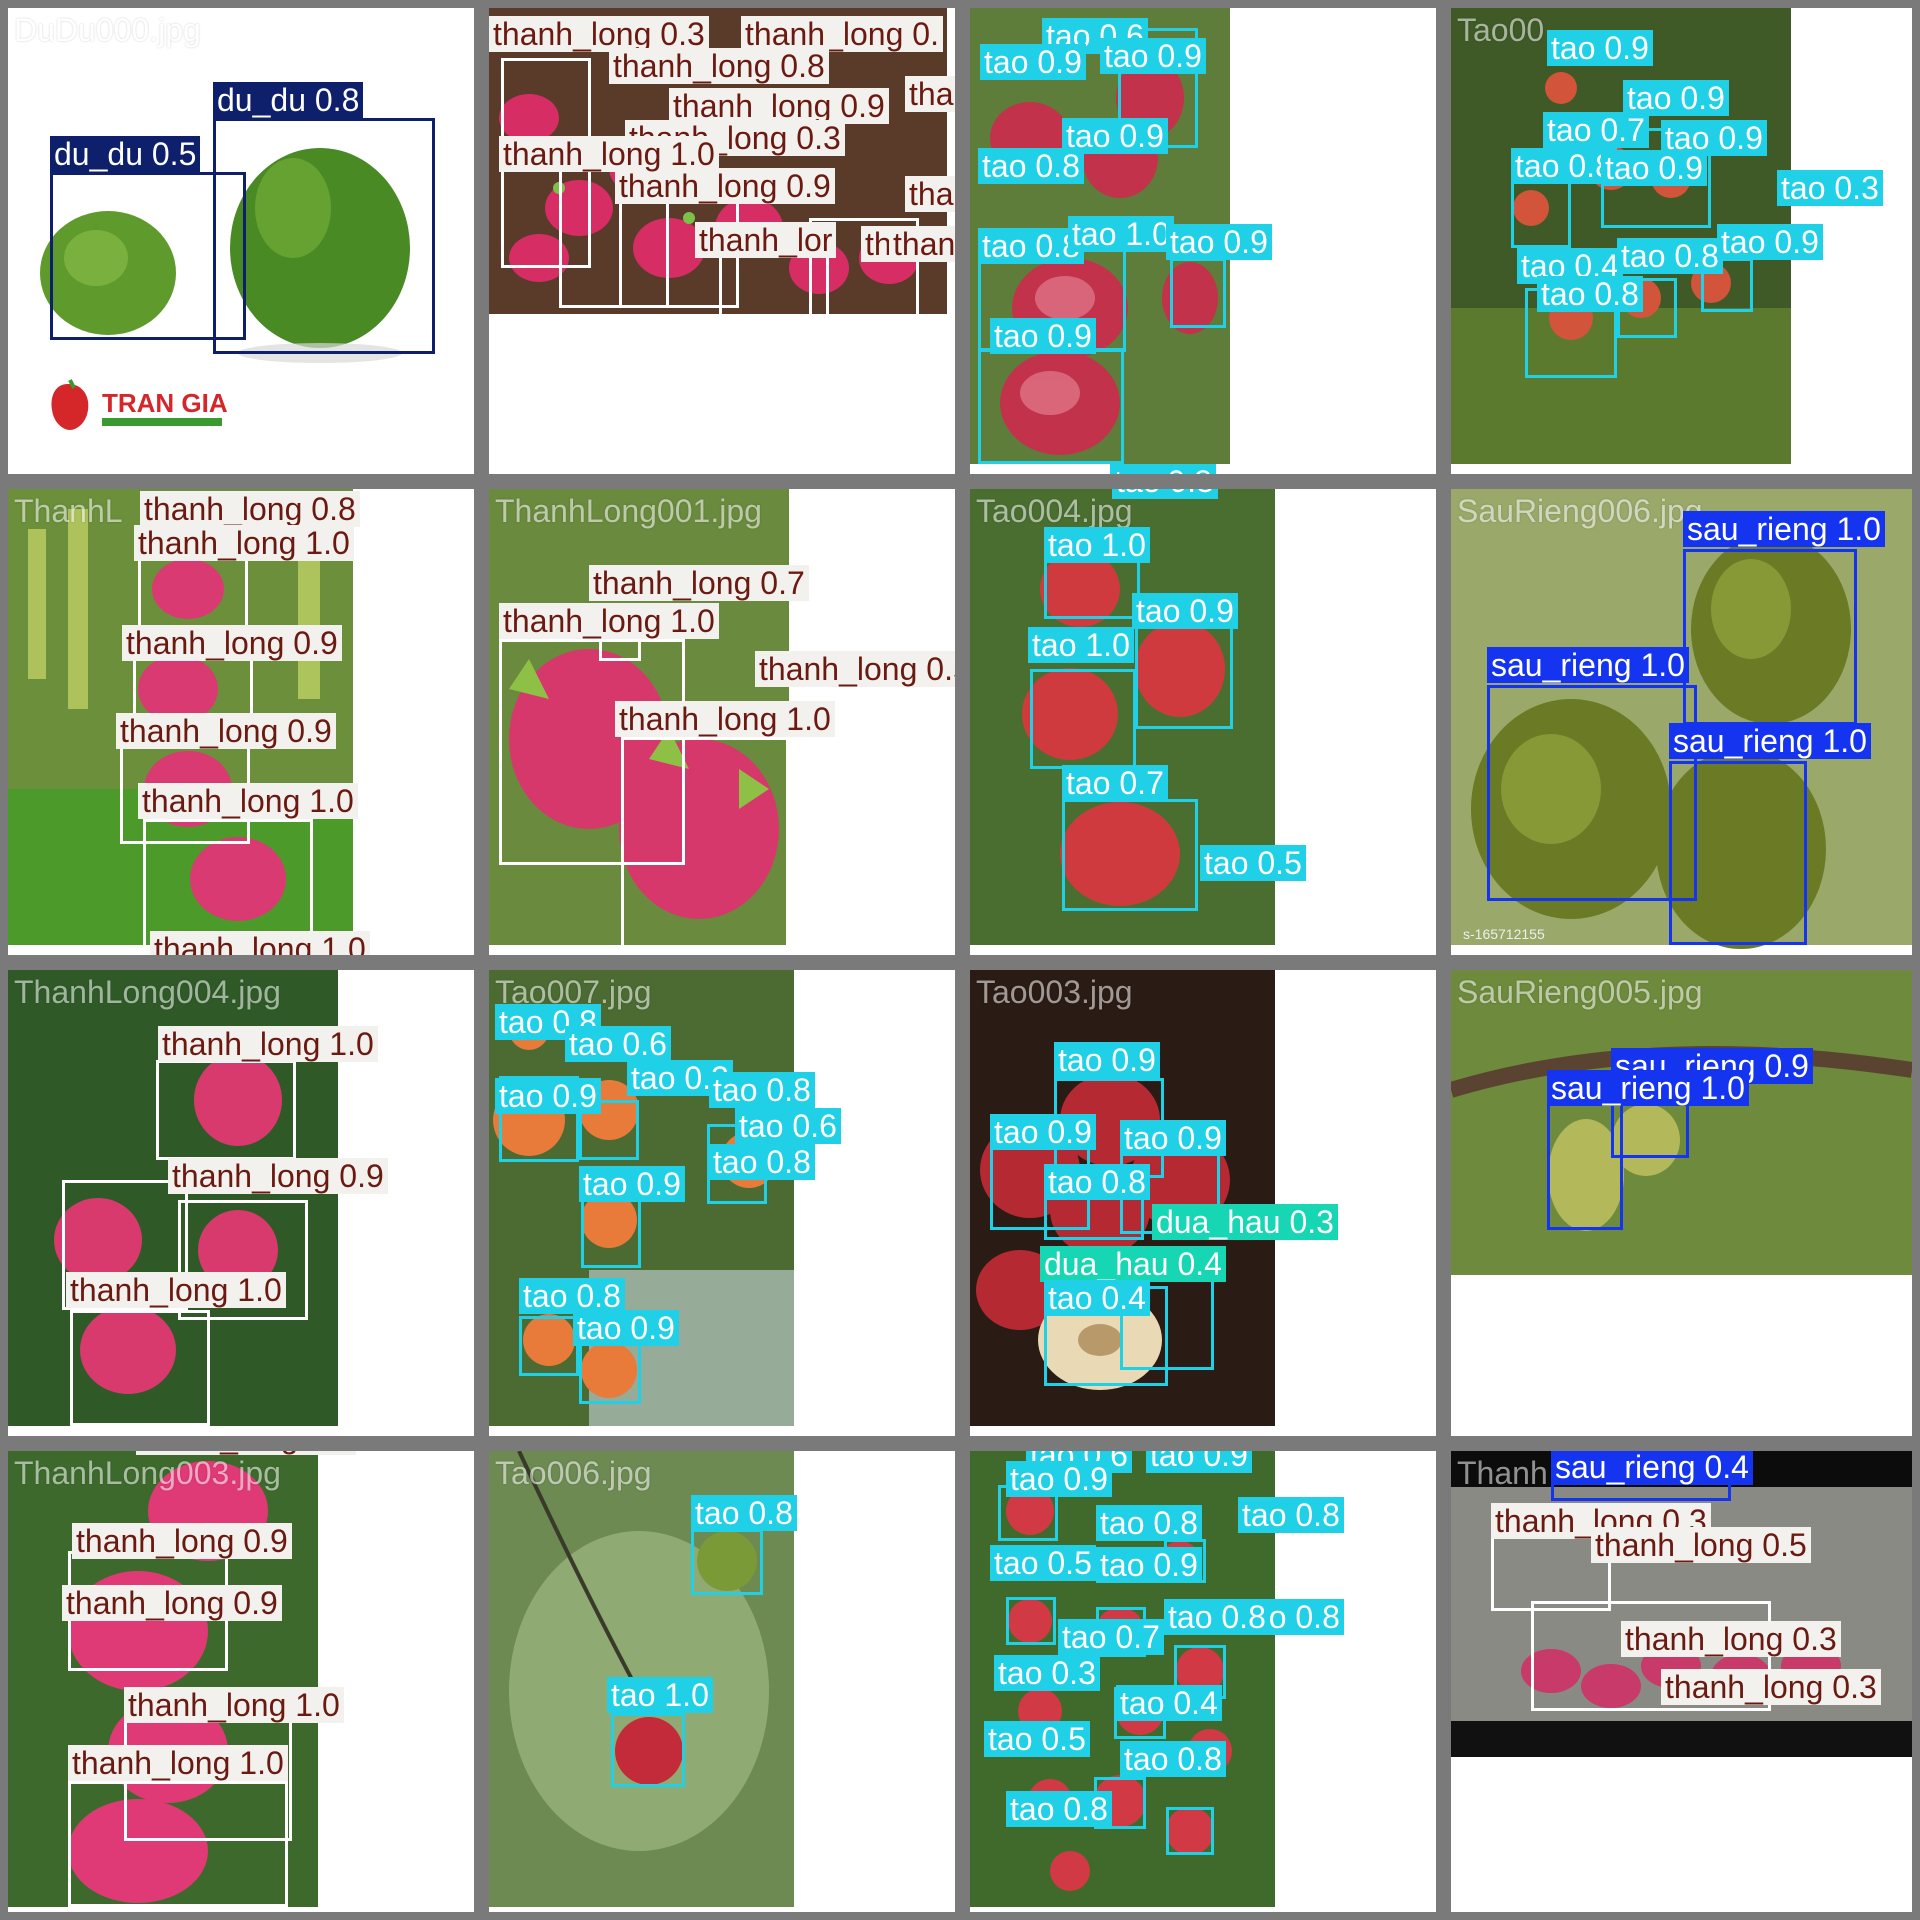  What do you see at coordinates (1115, 783) in the screenshot?
I see `label-tao: tao 0.7` at bounding box center [1115, 783].